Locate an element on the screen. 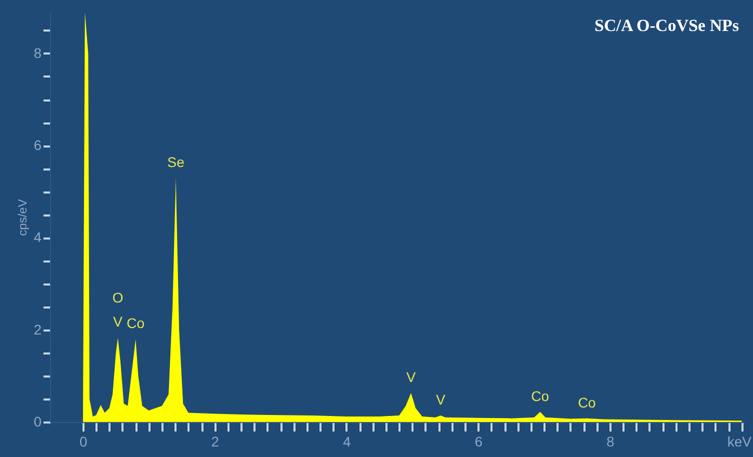  y-tick-label: 8 is located at coordinates (38, 52).